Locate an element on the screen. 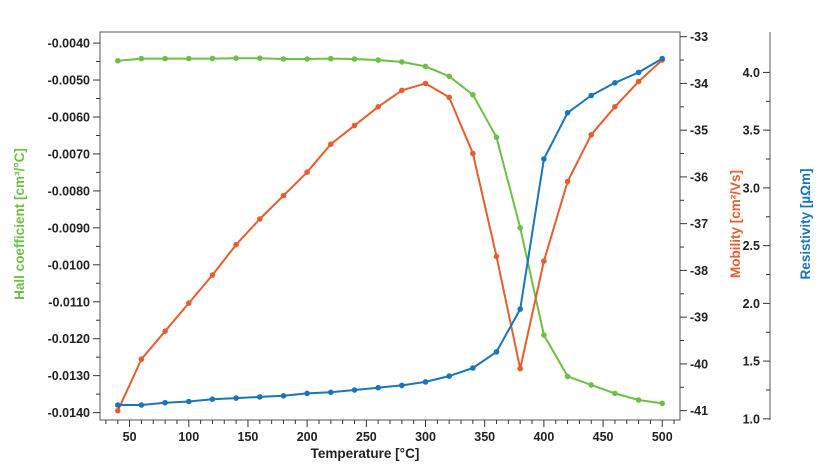 This screenshot has height=476, width=832. mobility-tick-label: -36 is located at coordinates (699, 177).